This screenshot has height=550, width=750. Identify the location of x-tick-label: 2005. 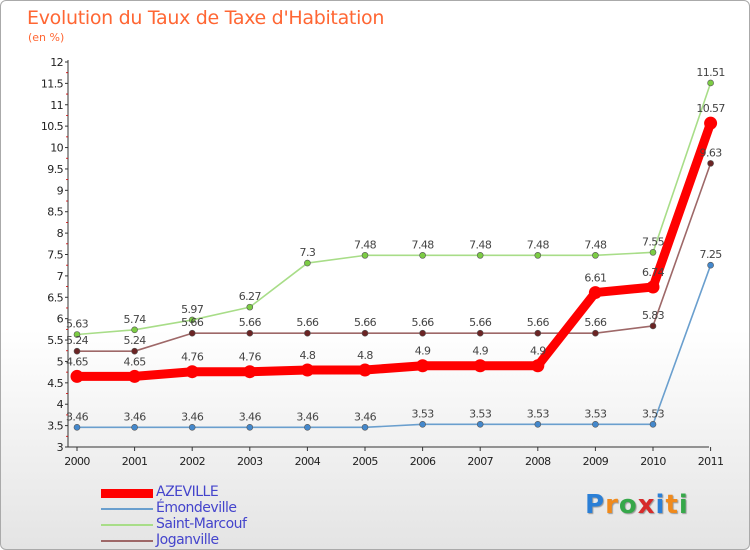
(365, 461).